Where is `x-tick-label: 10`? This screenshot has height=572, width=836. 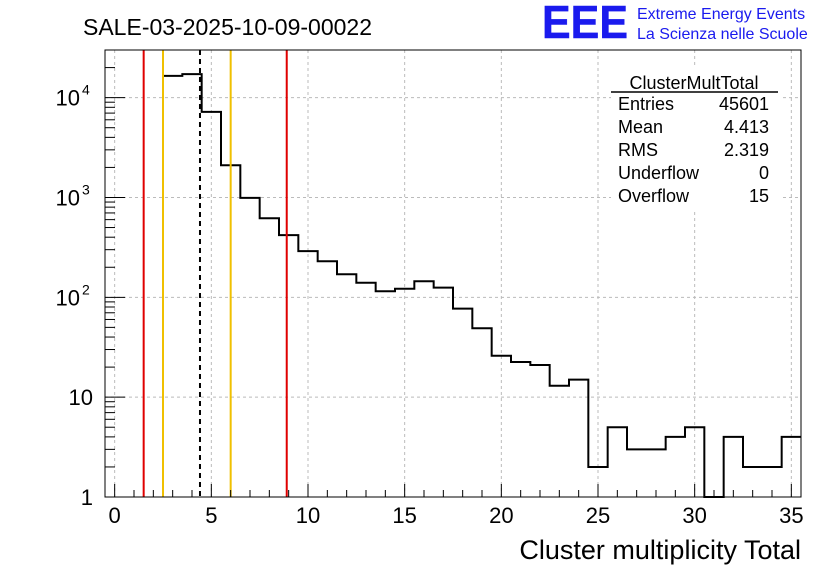 x-tick-label: 10 is located at coordinates (308, 515).